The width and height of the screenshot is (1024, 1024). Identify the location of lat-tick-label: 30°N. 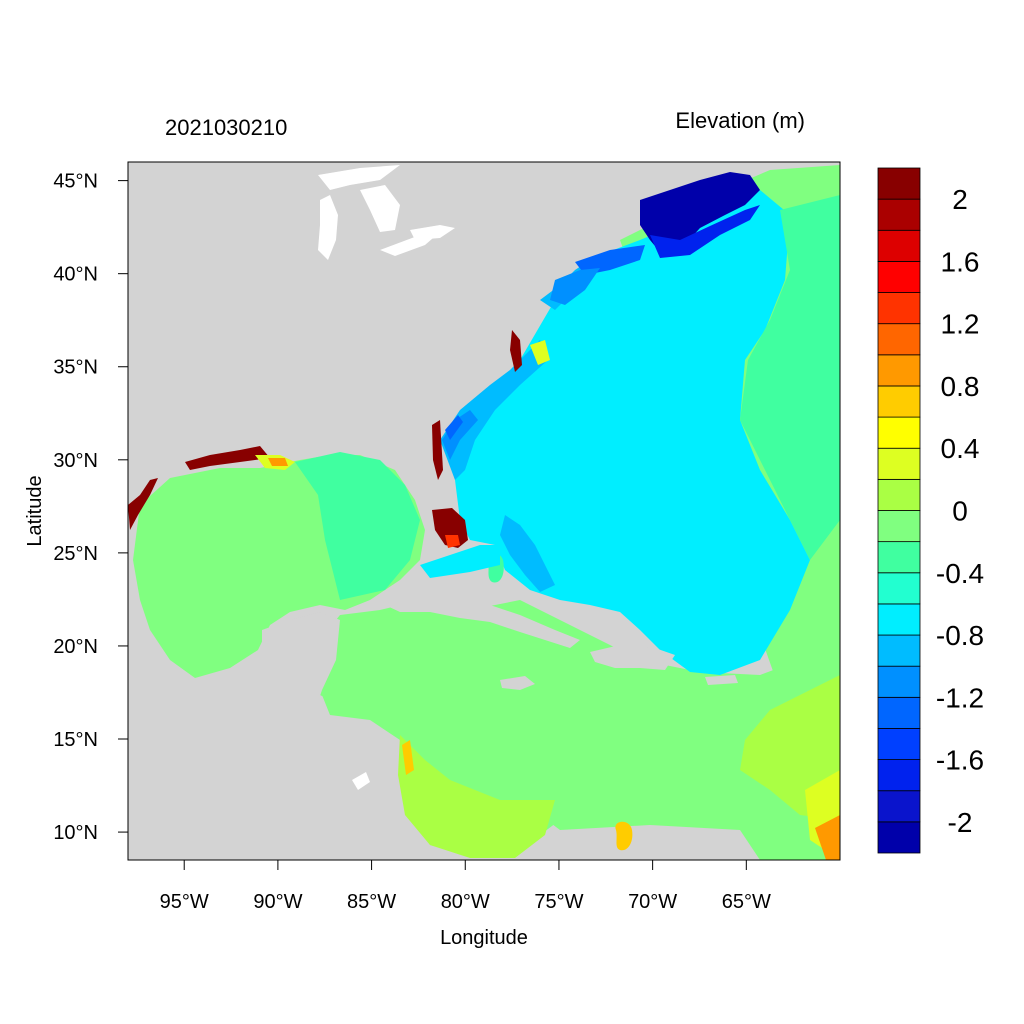
(75, 461).